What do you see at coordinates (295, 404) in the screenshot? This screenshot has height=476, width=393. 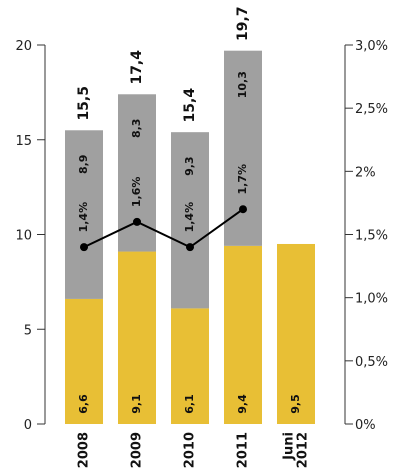 I see `bar-value-label: 9,5` at bounding box center [295, 404].